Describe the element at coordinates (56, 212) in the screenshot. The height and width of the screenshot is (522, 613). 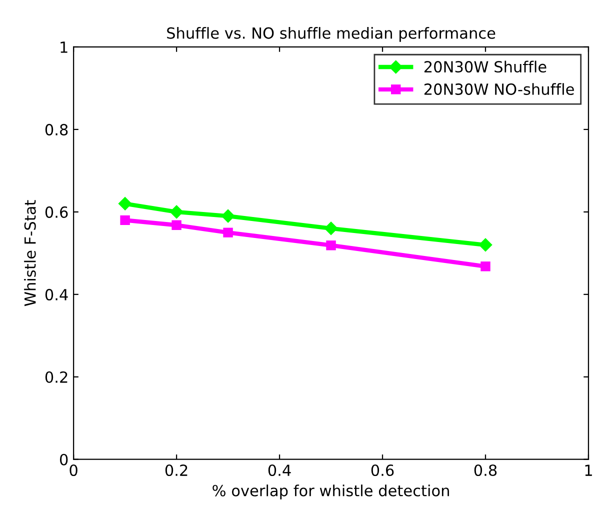
I see `y-tick-label: 0.6` at that location.